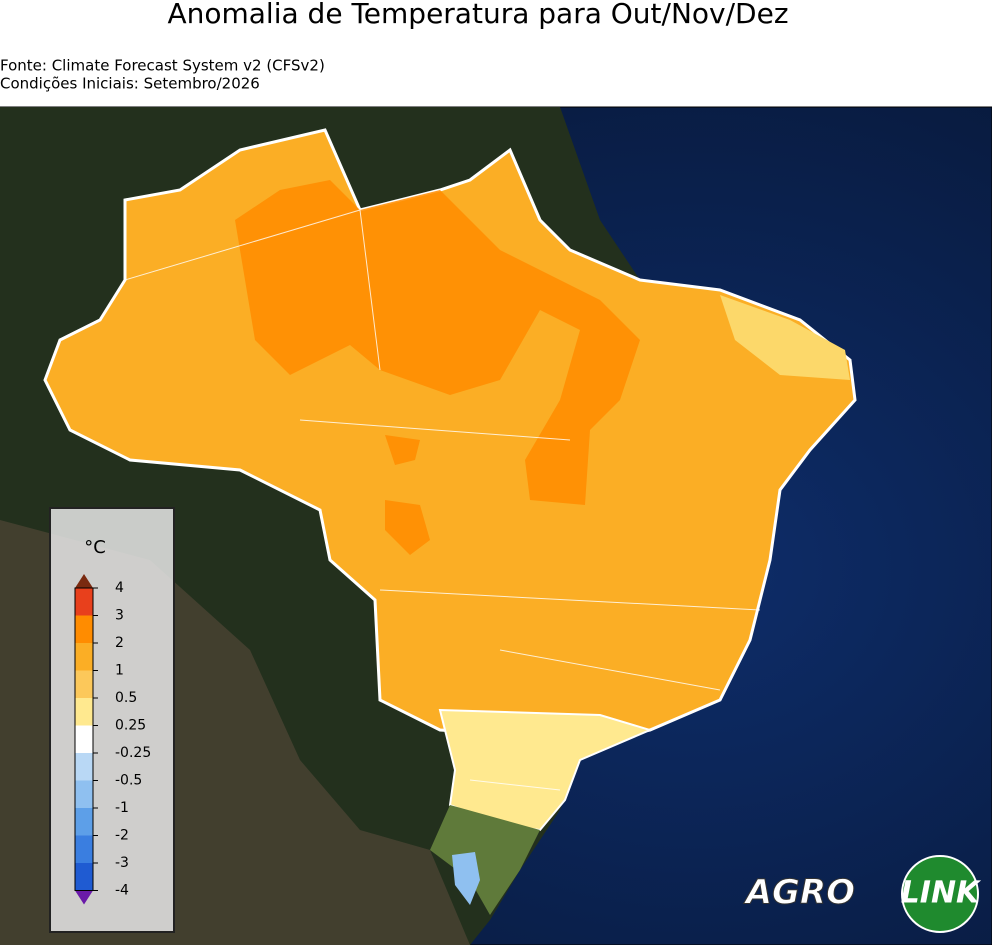  I want to click on logo-circle, so click(940, 894).